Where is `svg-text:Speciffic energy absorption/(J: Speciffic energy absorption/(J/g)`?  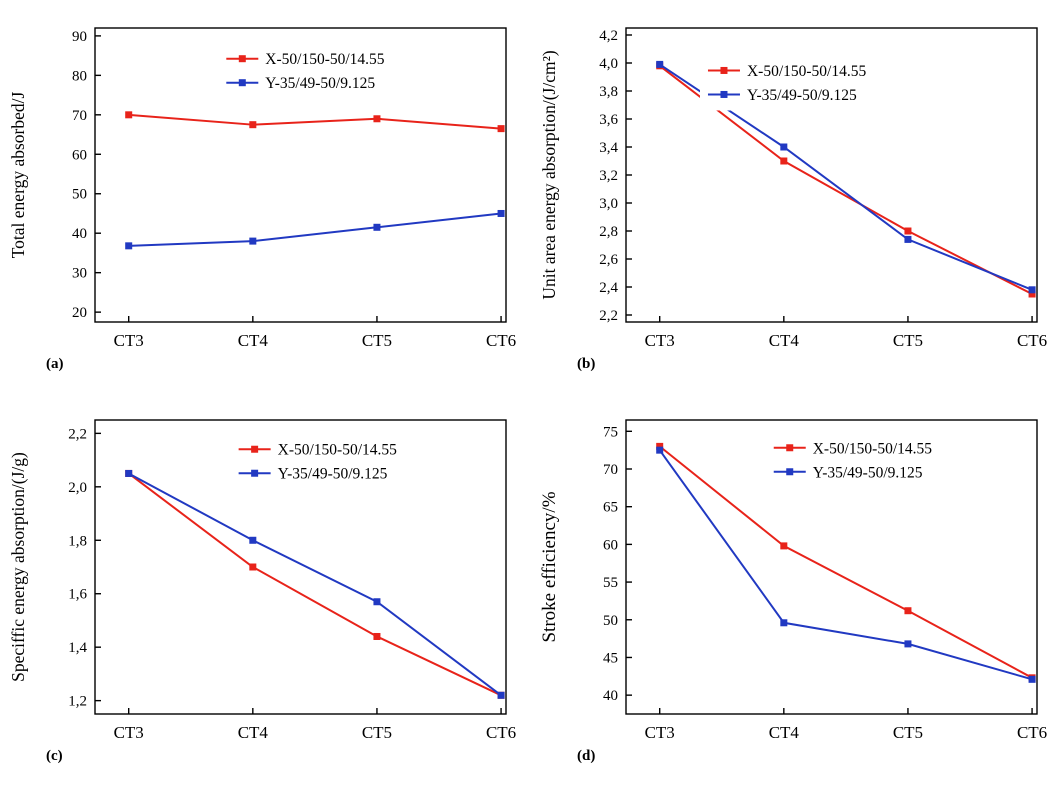 svg-text:Speciffic energy absorption/(J: Speciffic energy absorption/(J/g) is located at coordinates (18, 567).